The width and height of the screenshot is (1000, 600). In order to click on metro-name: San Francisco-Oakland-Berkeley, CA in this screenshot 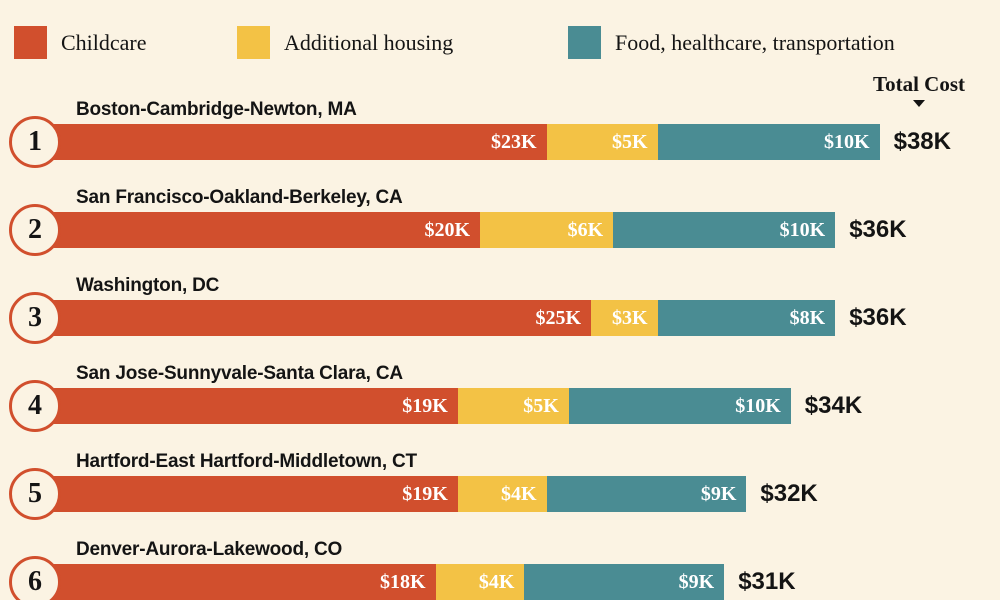, I will do `click(239, 197)`.